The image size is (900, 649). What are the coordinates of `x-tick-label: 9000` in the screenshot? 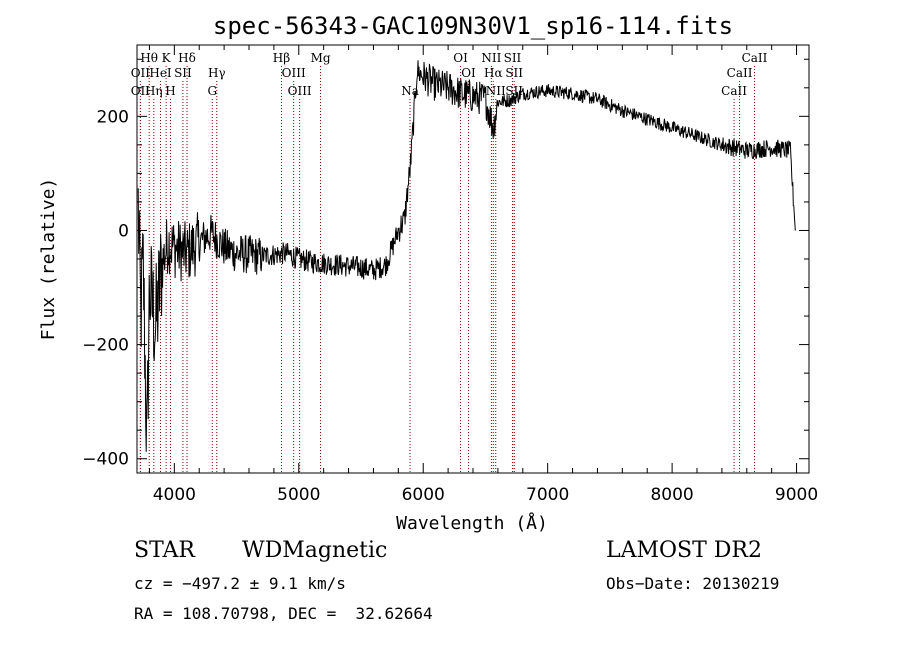 It's located at (796, 495).